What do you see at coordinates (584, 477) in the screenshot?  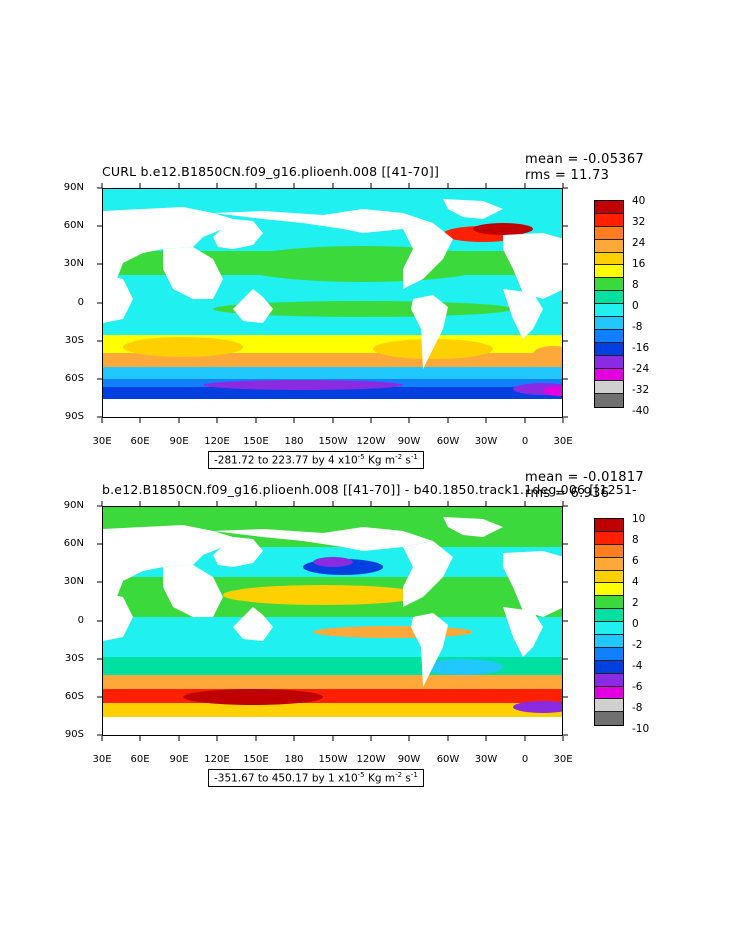 I see `mean-label: mean = -0.01817` at bounding box center [584, 477].